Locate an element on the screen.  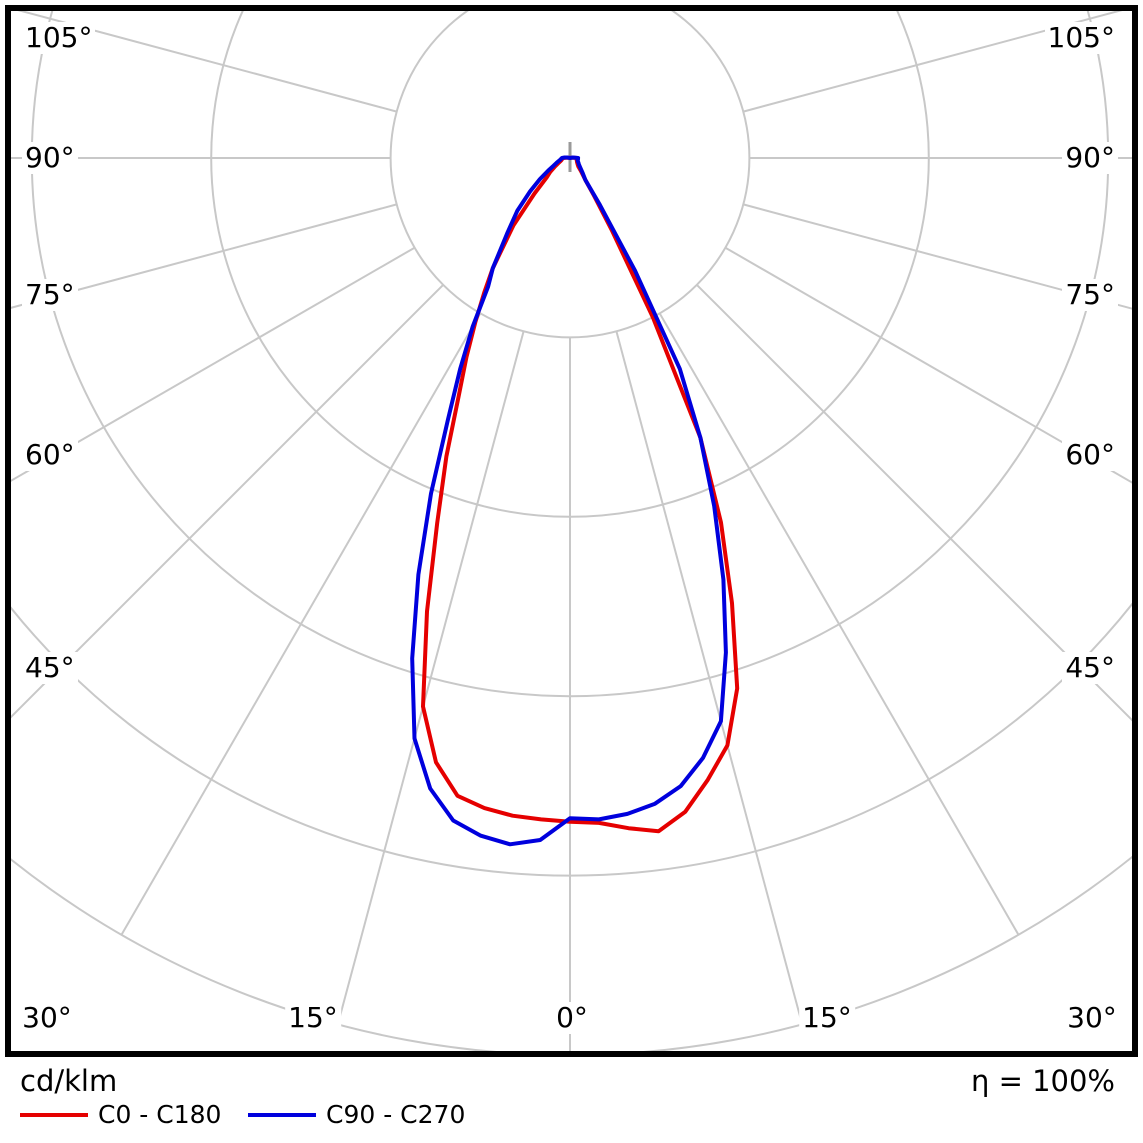
legend-item-c0-c180: C0 - C180 is located at coordinates (120, 1115).